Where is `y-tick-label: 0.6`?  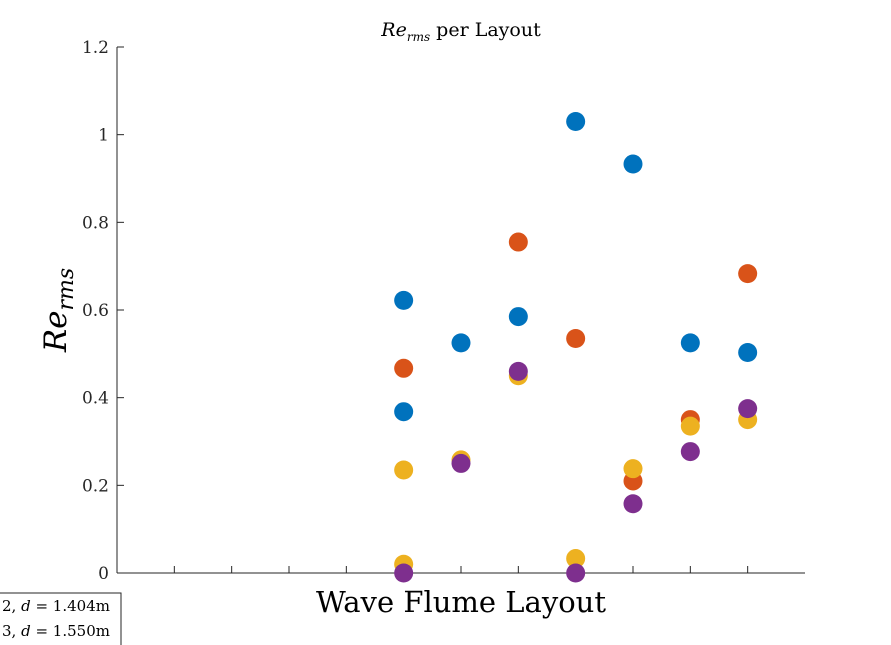 y-tick-label: 0.6 is located at coordinates (95, 311).